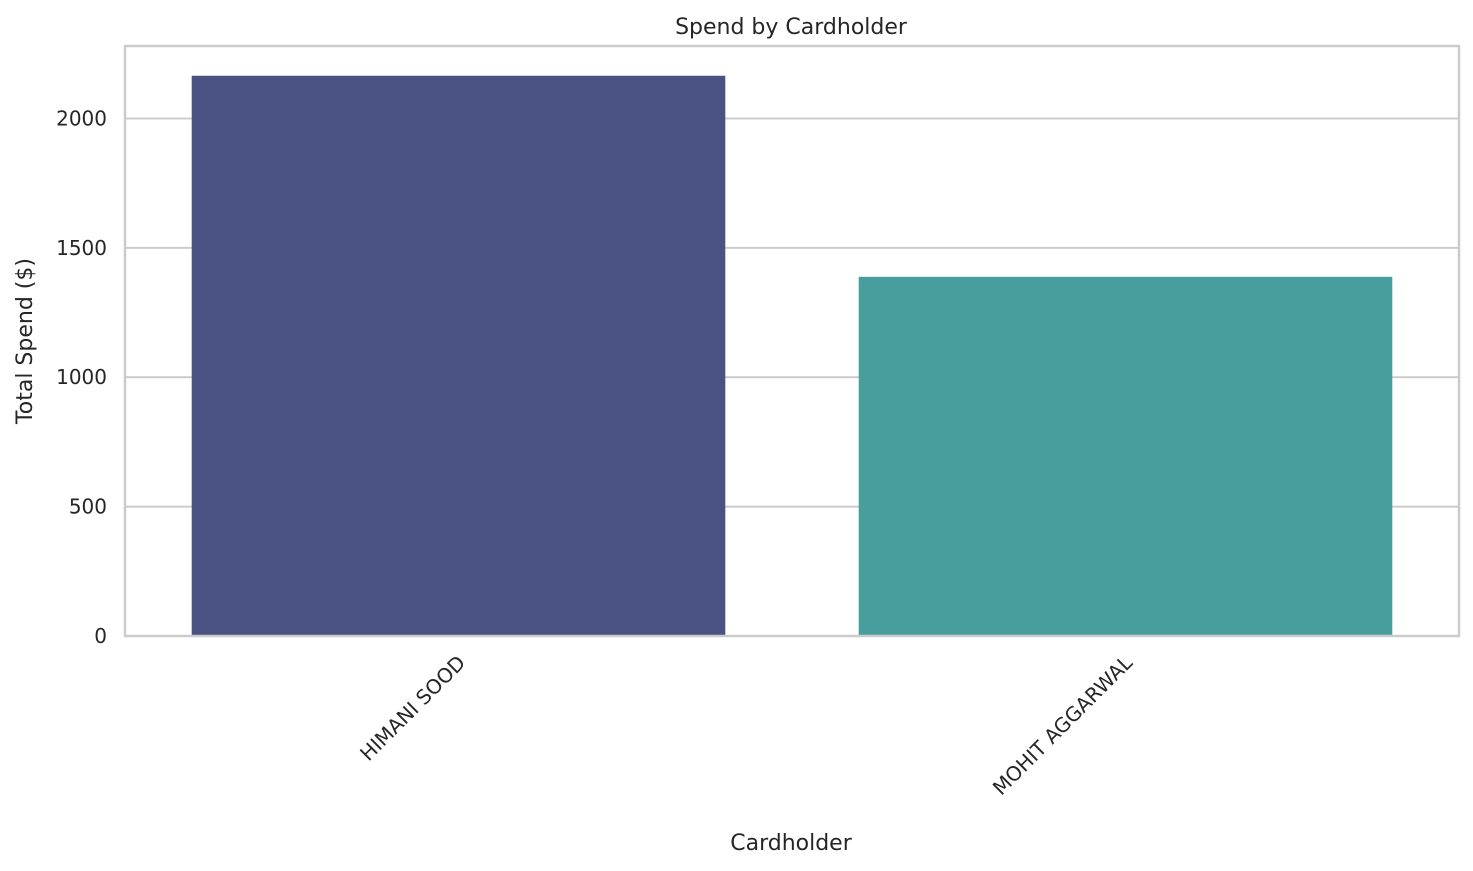 The image size is (1473, 871). Describe the element at coordinates (791, 27) in the screenshot. I see `chart-title: Spend by Cardholder` at that location.